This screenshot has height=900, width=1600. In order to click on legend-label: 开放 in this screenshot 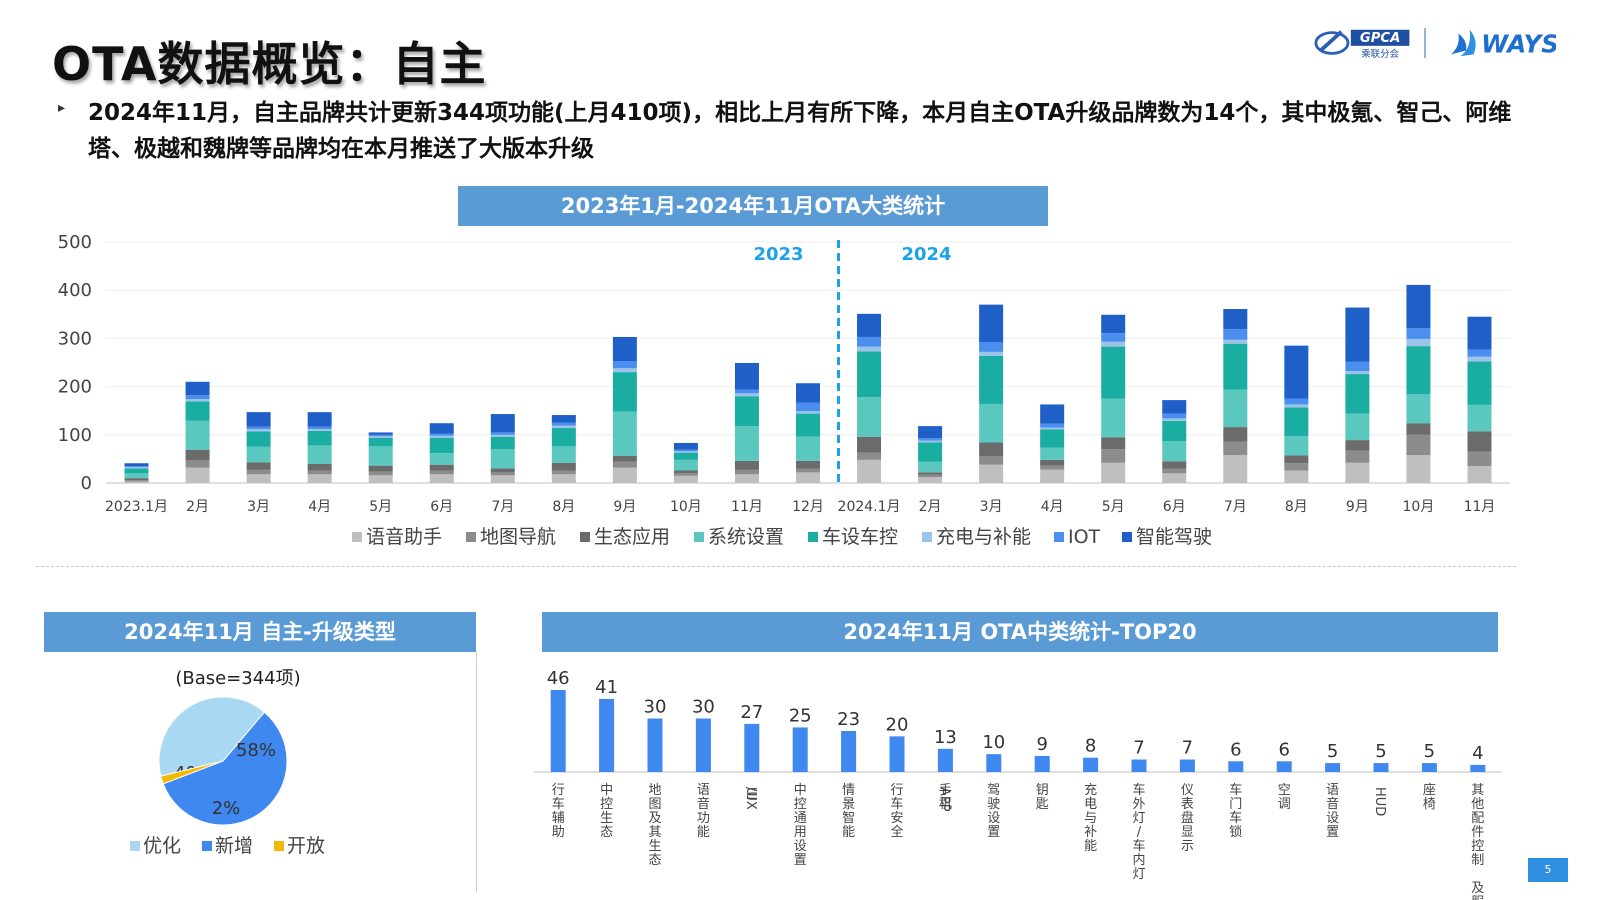, I will do `click(306, 846)`.